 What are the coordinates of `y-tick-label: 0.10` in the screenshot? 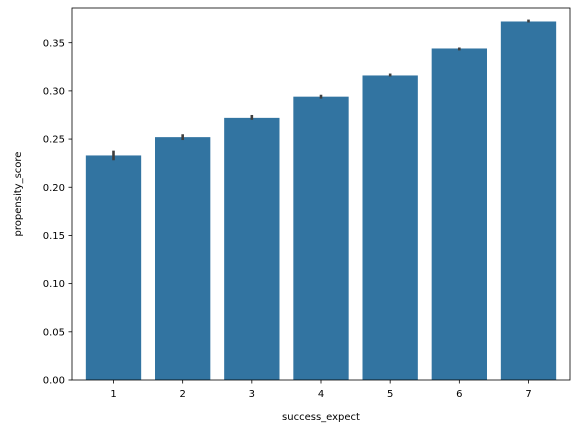 It's located at (54, 284).